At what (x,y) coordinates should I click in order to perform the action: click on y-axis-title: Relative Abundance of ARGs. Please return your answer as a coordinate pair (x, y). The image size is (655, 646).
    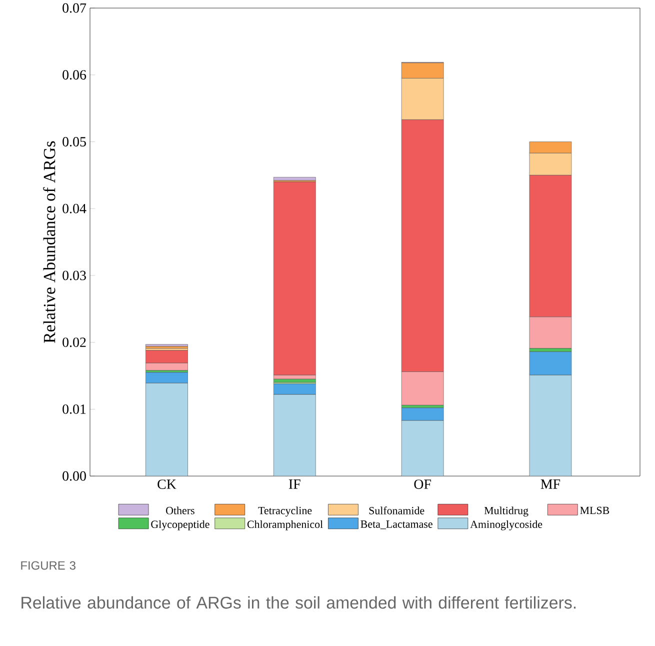
    Looking at the image, I should click on (49, 242).